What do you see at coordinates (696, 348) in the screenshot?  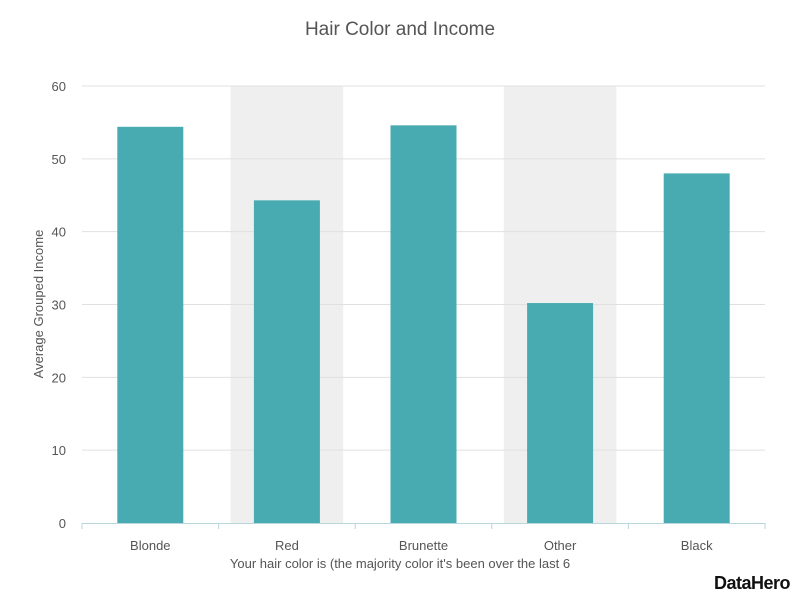 I see `bar-black` at bounding box center [696, 348].